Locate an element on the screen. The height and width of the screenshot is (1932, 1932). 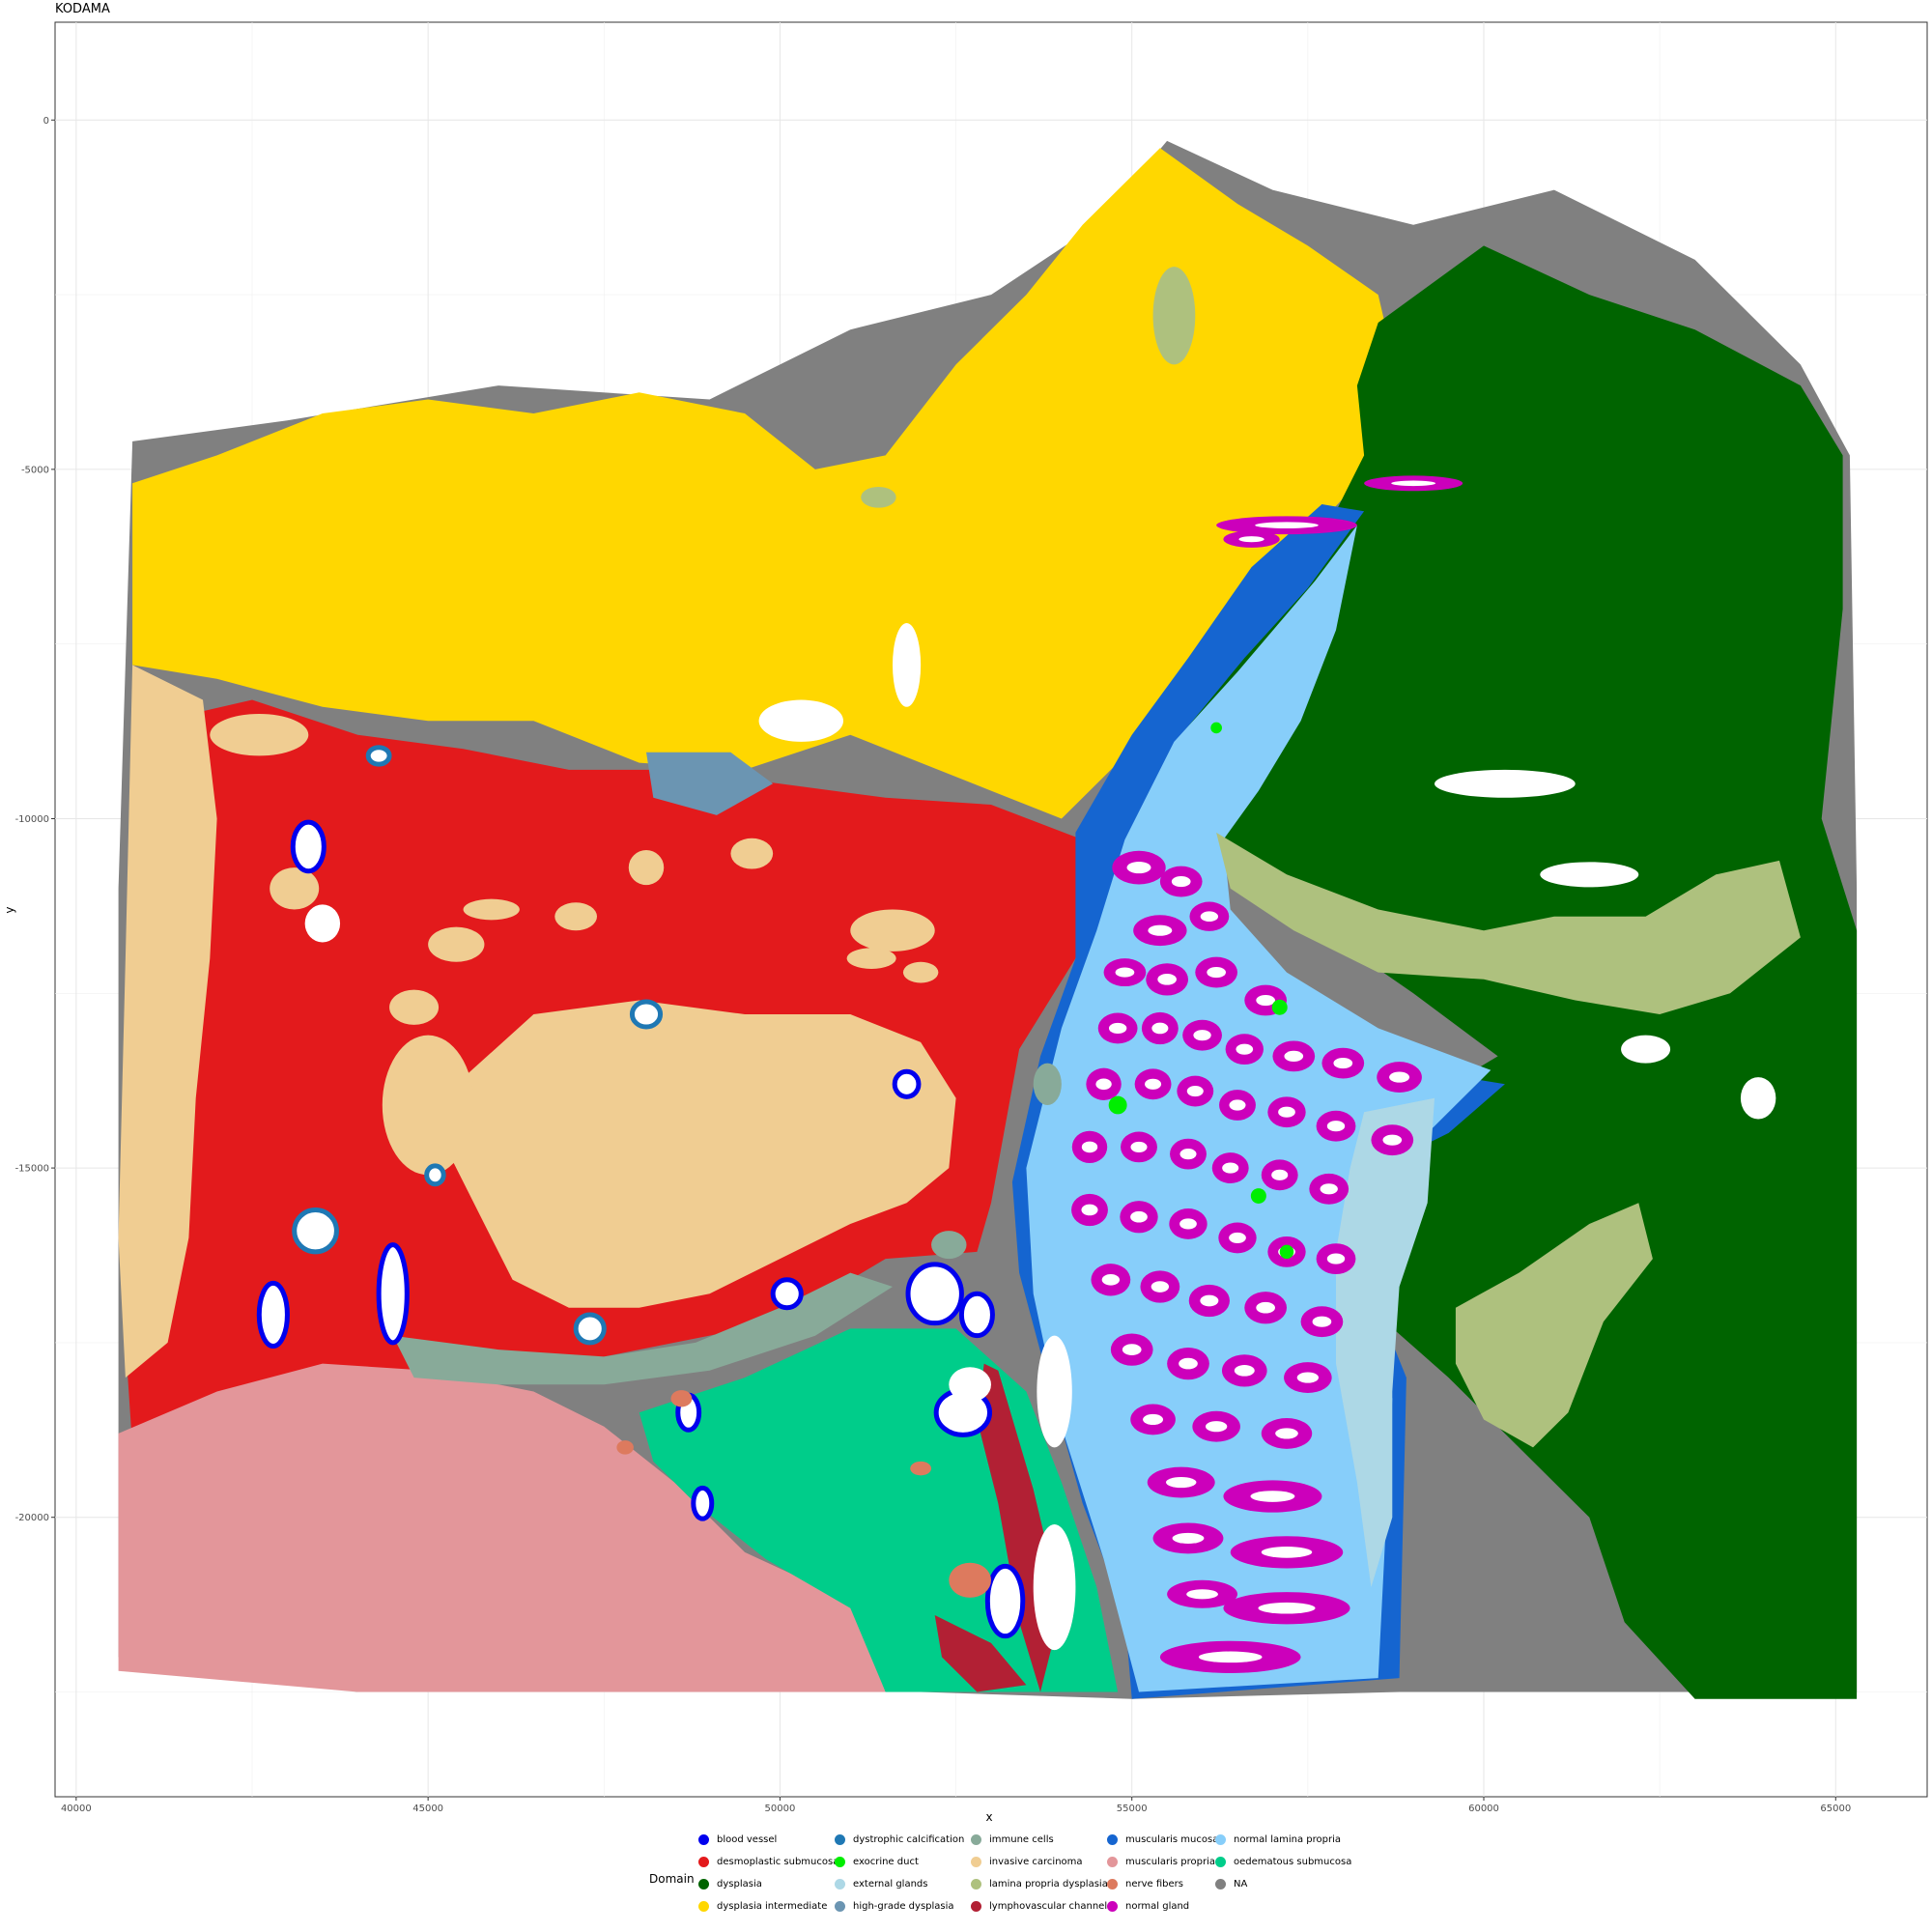
legend-item: high-grade dysplasia is located at coordinates (894, 1906).